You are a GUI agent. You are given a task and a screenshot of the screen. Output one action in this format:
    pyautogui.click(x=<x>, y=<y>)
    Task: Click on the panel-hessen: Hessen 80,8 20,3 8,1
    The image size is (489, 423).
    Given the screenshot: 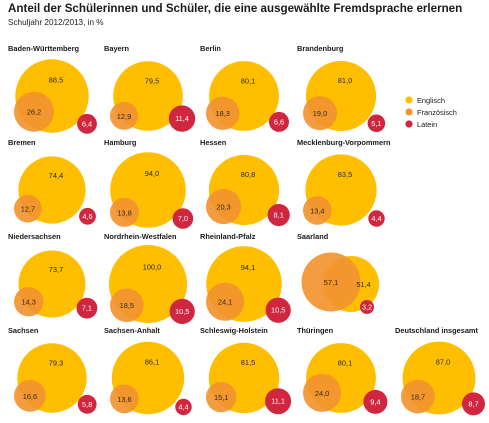 What is the action you would take?
    pyautogui.click(x=245, y=182)
    